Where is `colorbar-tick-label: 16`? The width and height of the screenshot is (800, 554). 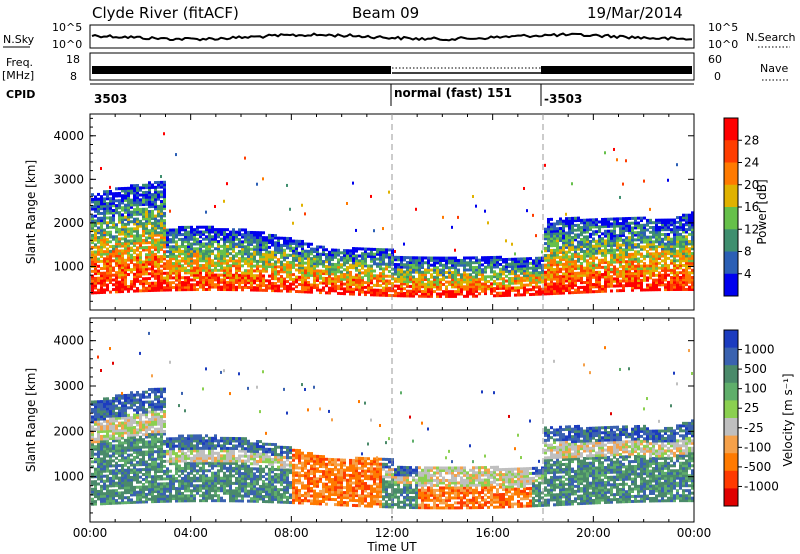 colorbar-tick-label: 16 is located at coordinates (751, 207).